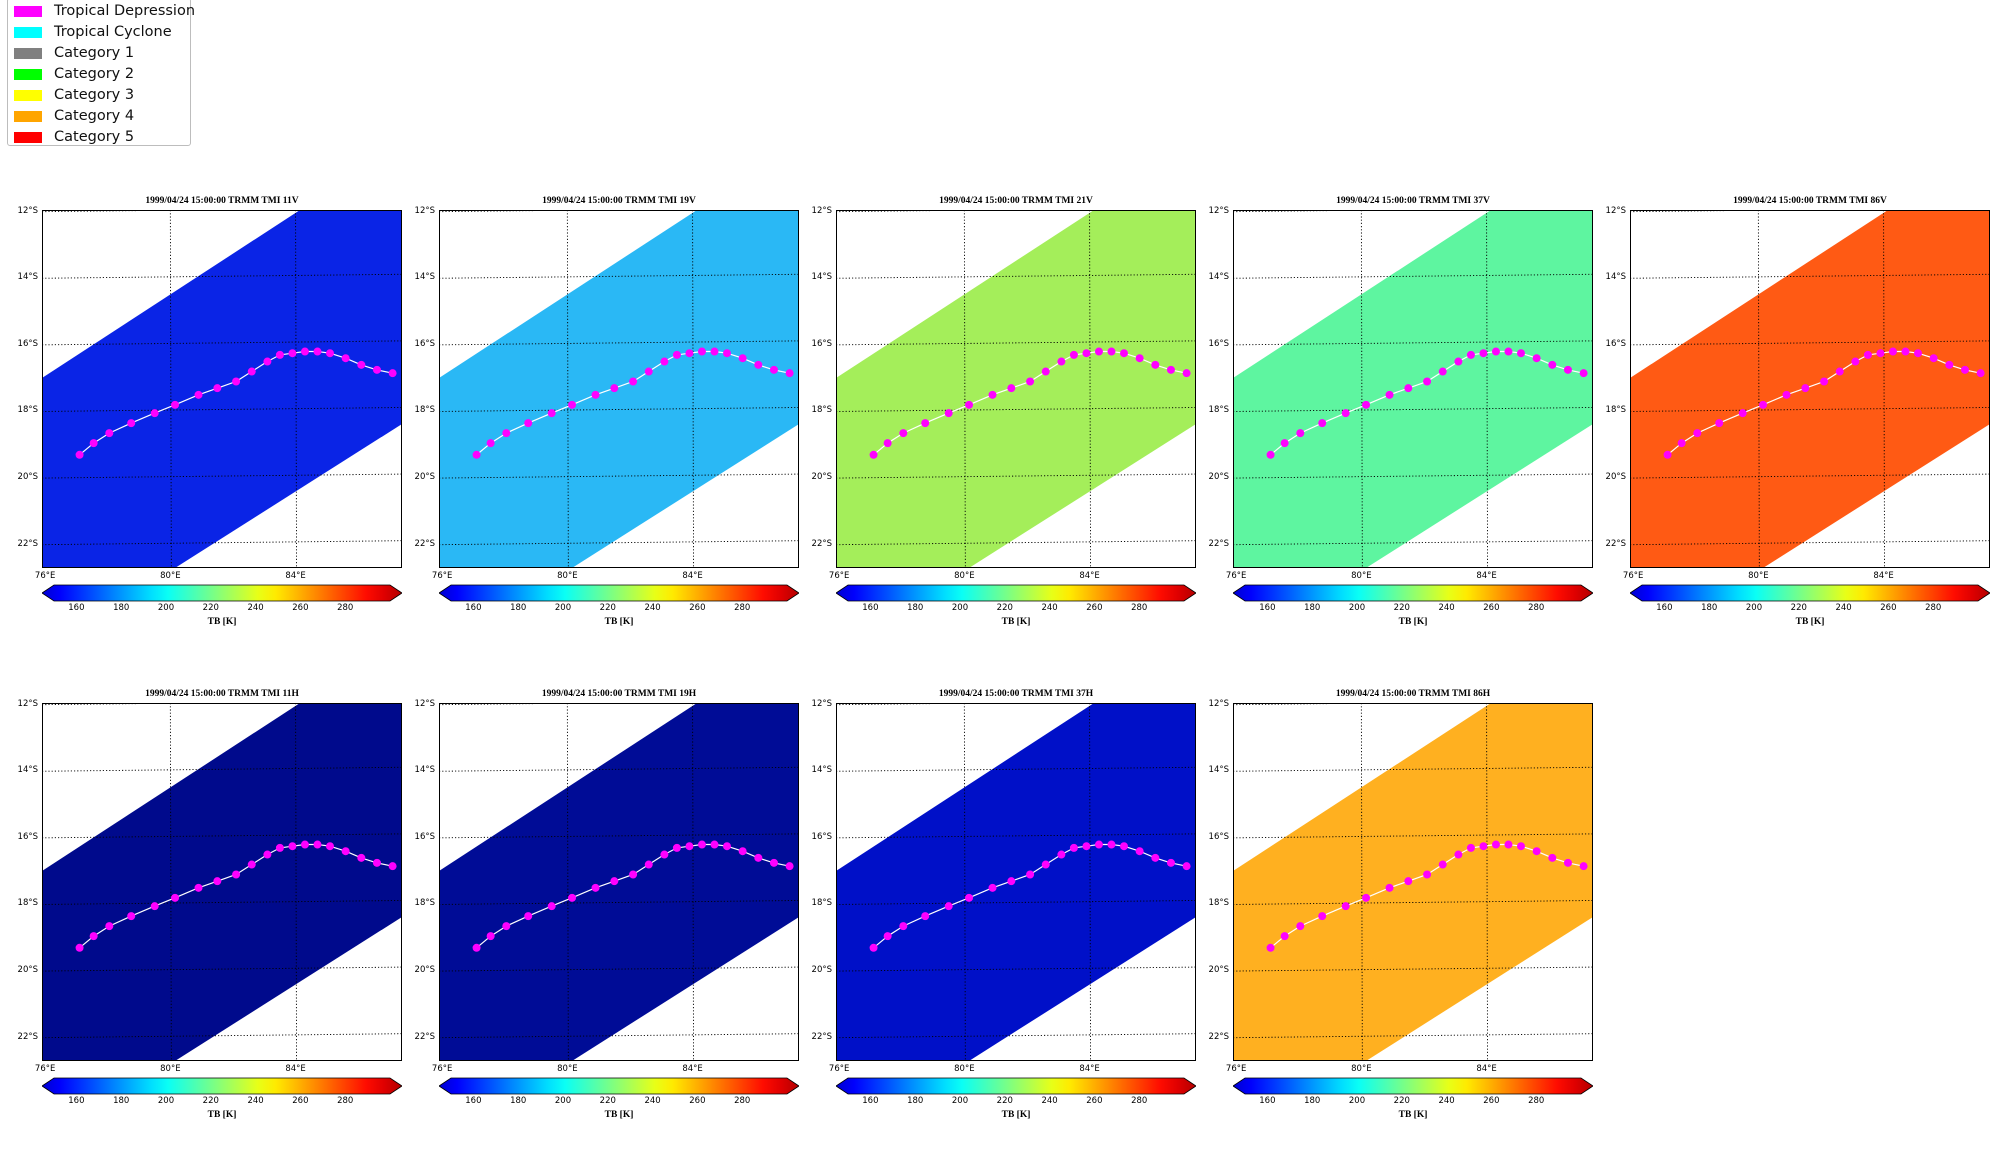 The image size is (1998, 1155). What do you see at coordinates (821, 903) in the screenshot?
I see `latitude-label: 18°S` at bounding box center [821, 903].